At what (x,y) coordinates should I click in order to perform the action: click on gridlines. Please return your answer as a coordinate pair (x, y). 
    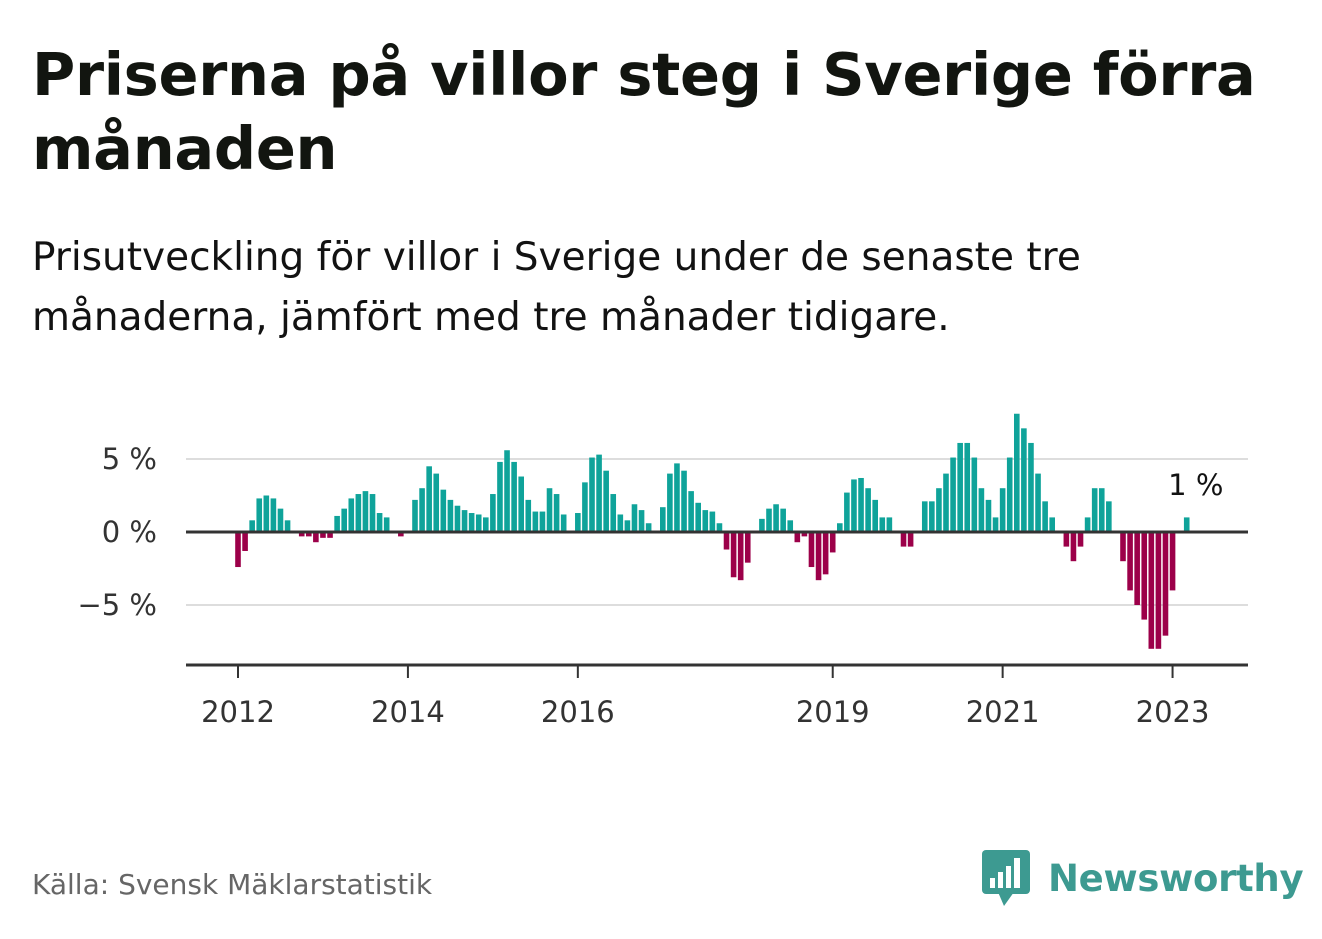
    Looking at the image, I should click on (717, 532).